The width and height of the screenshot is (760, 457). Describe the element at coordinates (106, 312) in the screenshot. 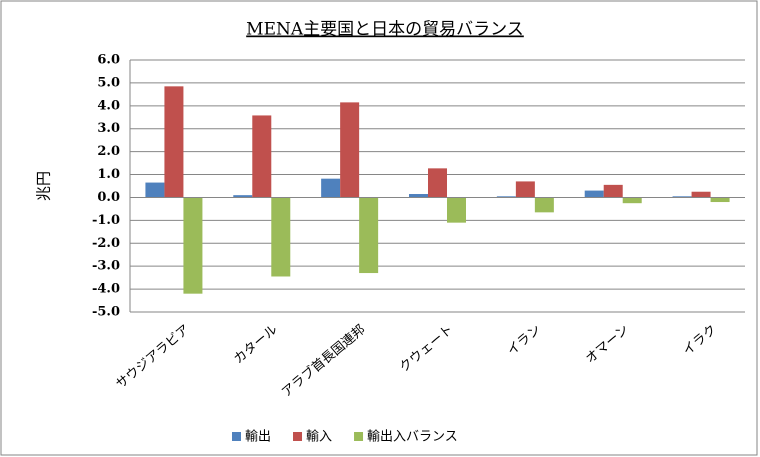

I see `y-tick-label: -5.0` at that location.